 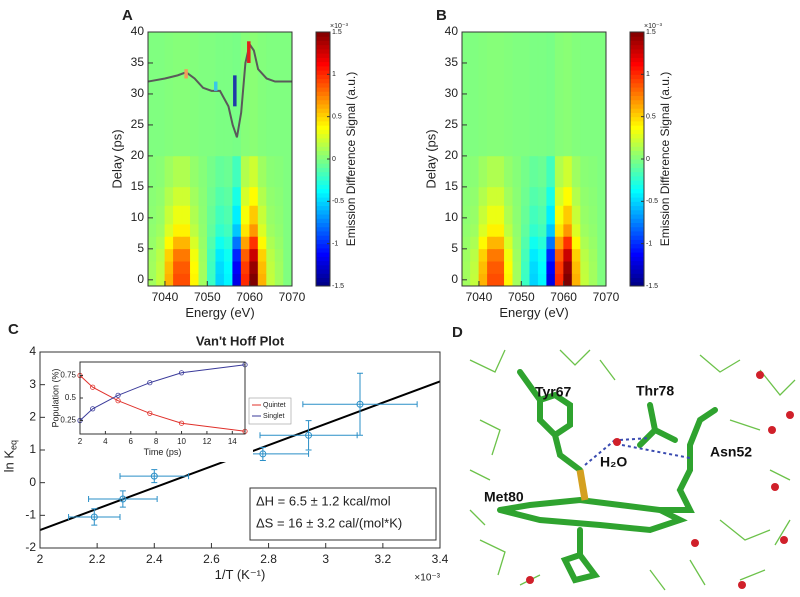 I want to click on legend-label: Singlet, so click(x=273, y=416).